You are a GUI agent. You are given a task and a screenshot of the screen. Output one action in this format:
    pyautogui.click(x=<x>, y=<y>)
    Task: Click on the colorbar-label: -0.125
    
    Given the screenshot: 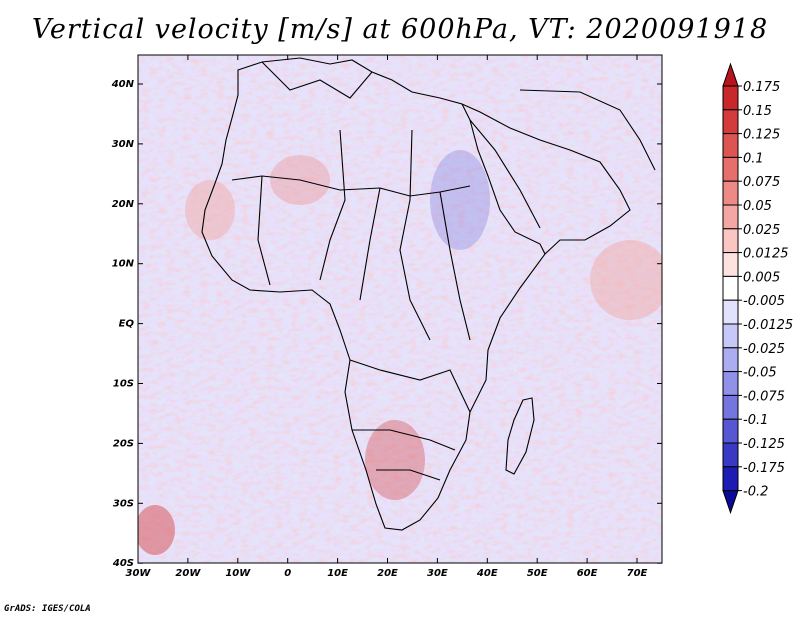 What is the action you would take?
    pyautogui.click(x=764, y=444)
    